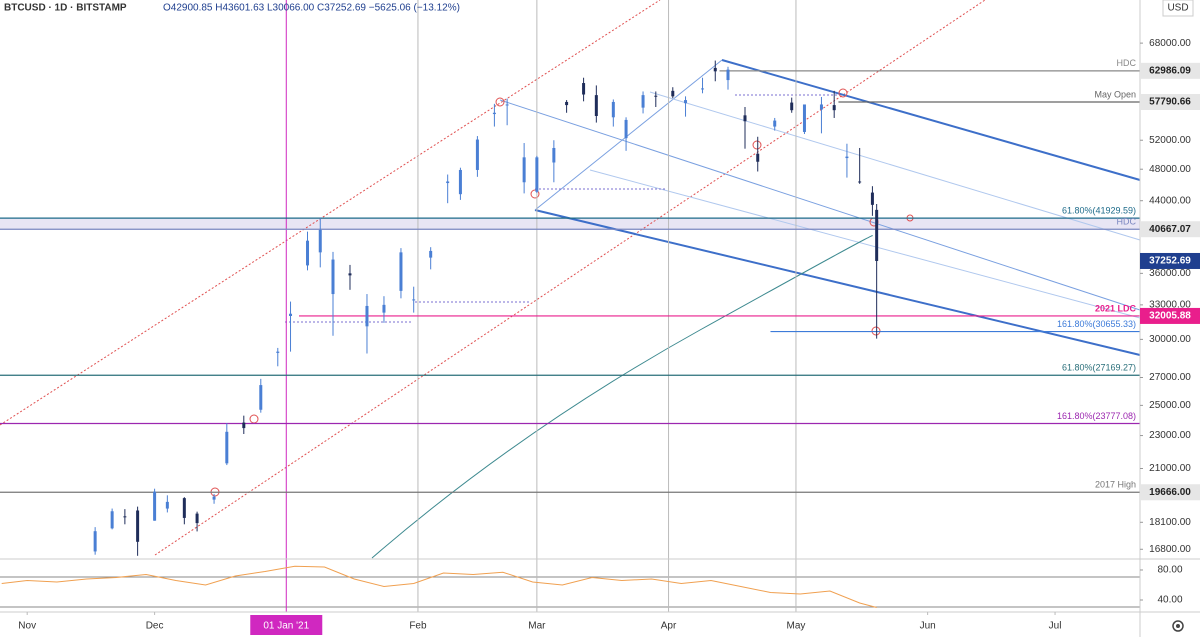 This screenshot has height=637, width=1200. Describe the element at coordinates (1170, 339) in the screenshot. I see `y-tick-label: 30000.00` at that location.